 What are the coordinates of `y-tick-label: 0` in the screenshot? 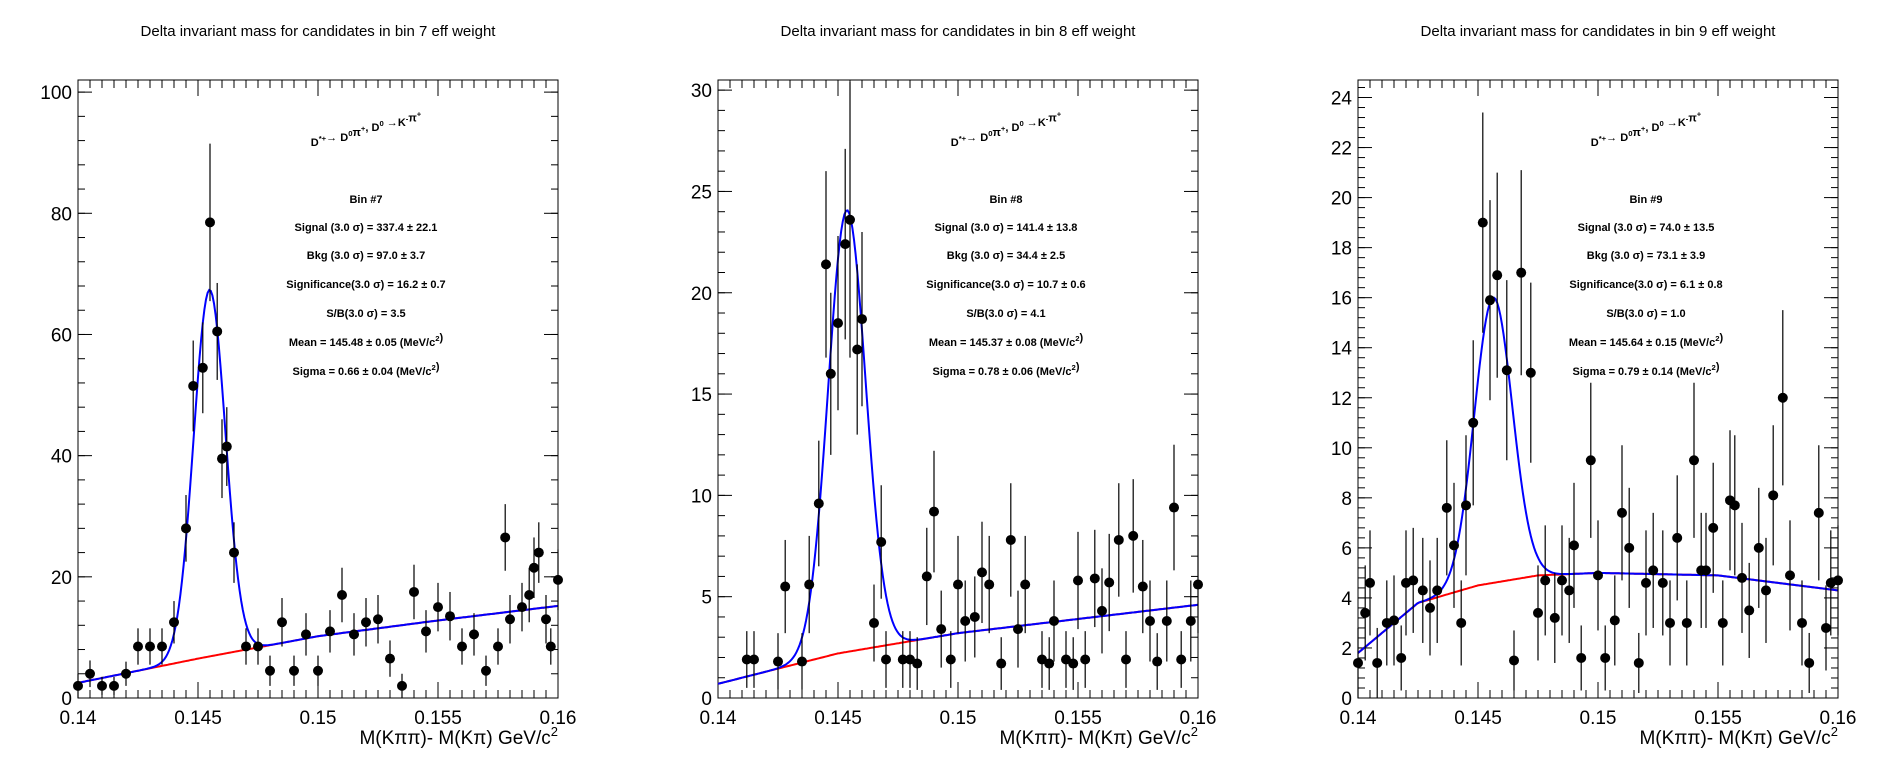 It's located at (706, 699).